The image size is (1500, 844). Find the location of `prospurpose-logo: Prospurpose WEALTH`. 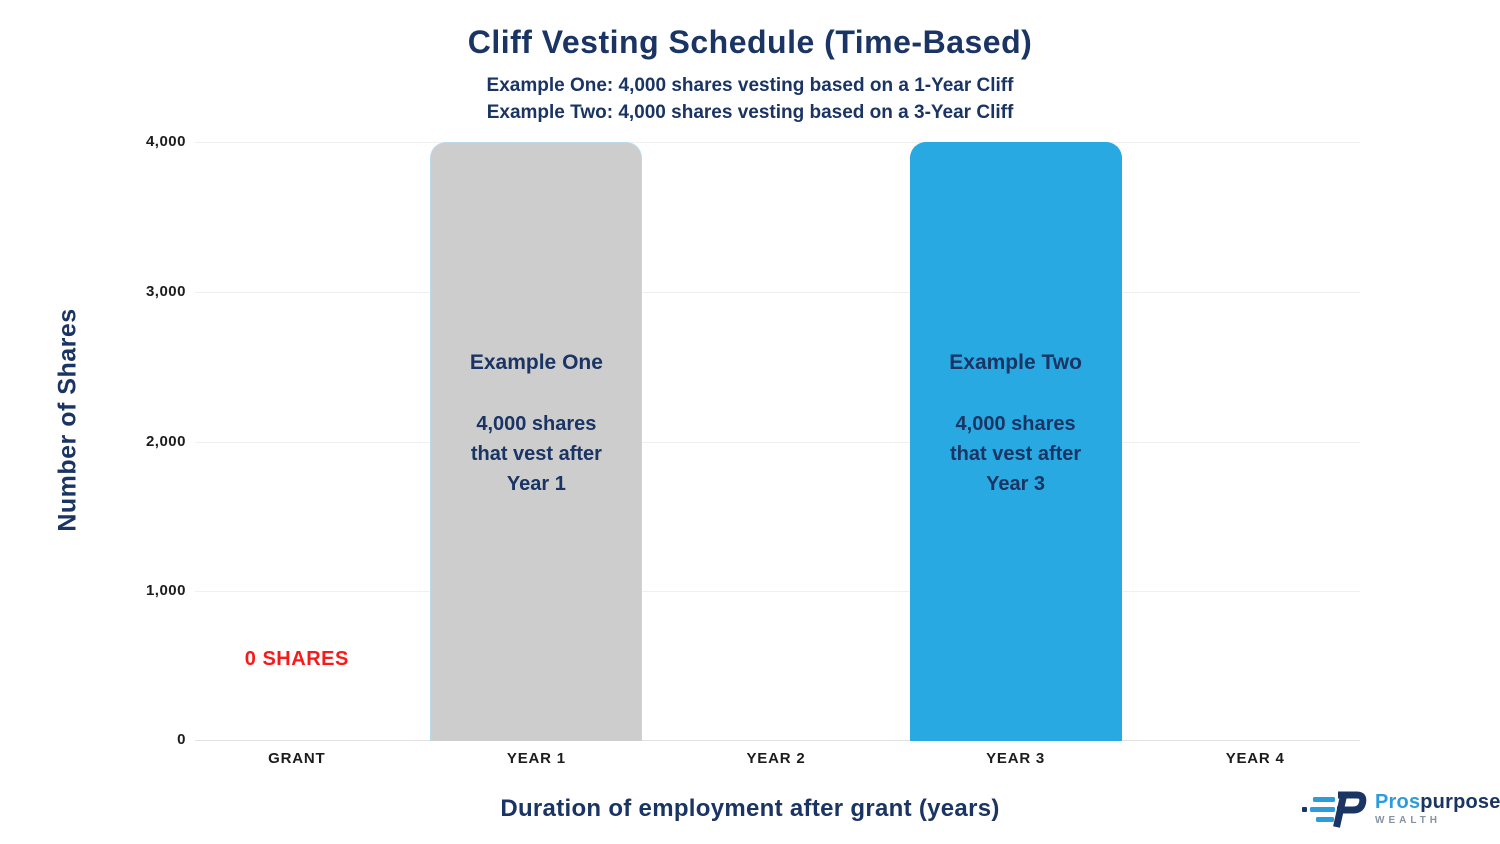

prospurpose-logo: Prospurpose WEALTH is located at coordinates (1400, 809).